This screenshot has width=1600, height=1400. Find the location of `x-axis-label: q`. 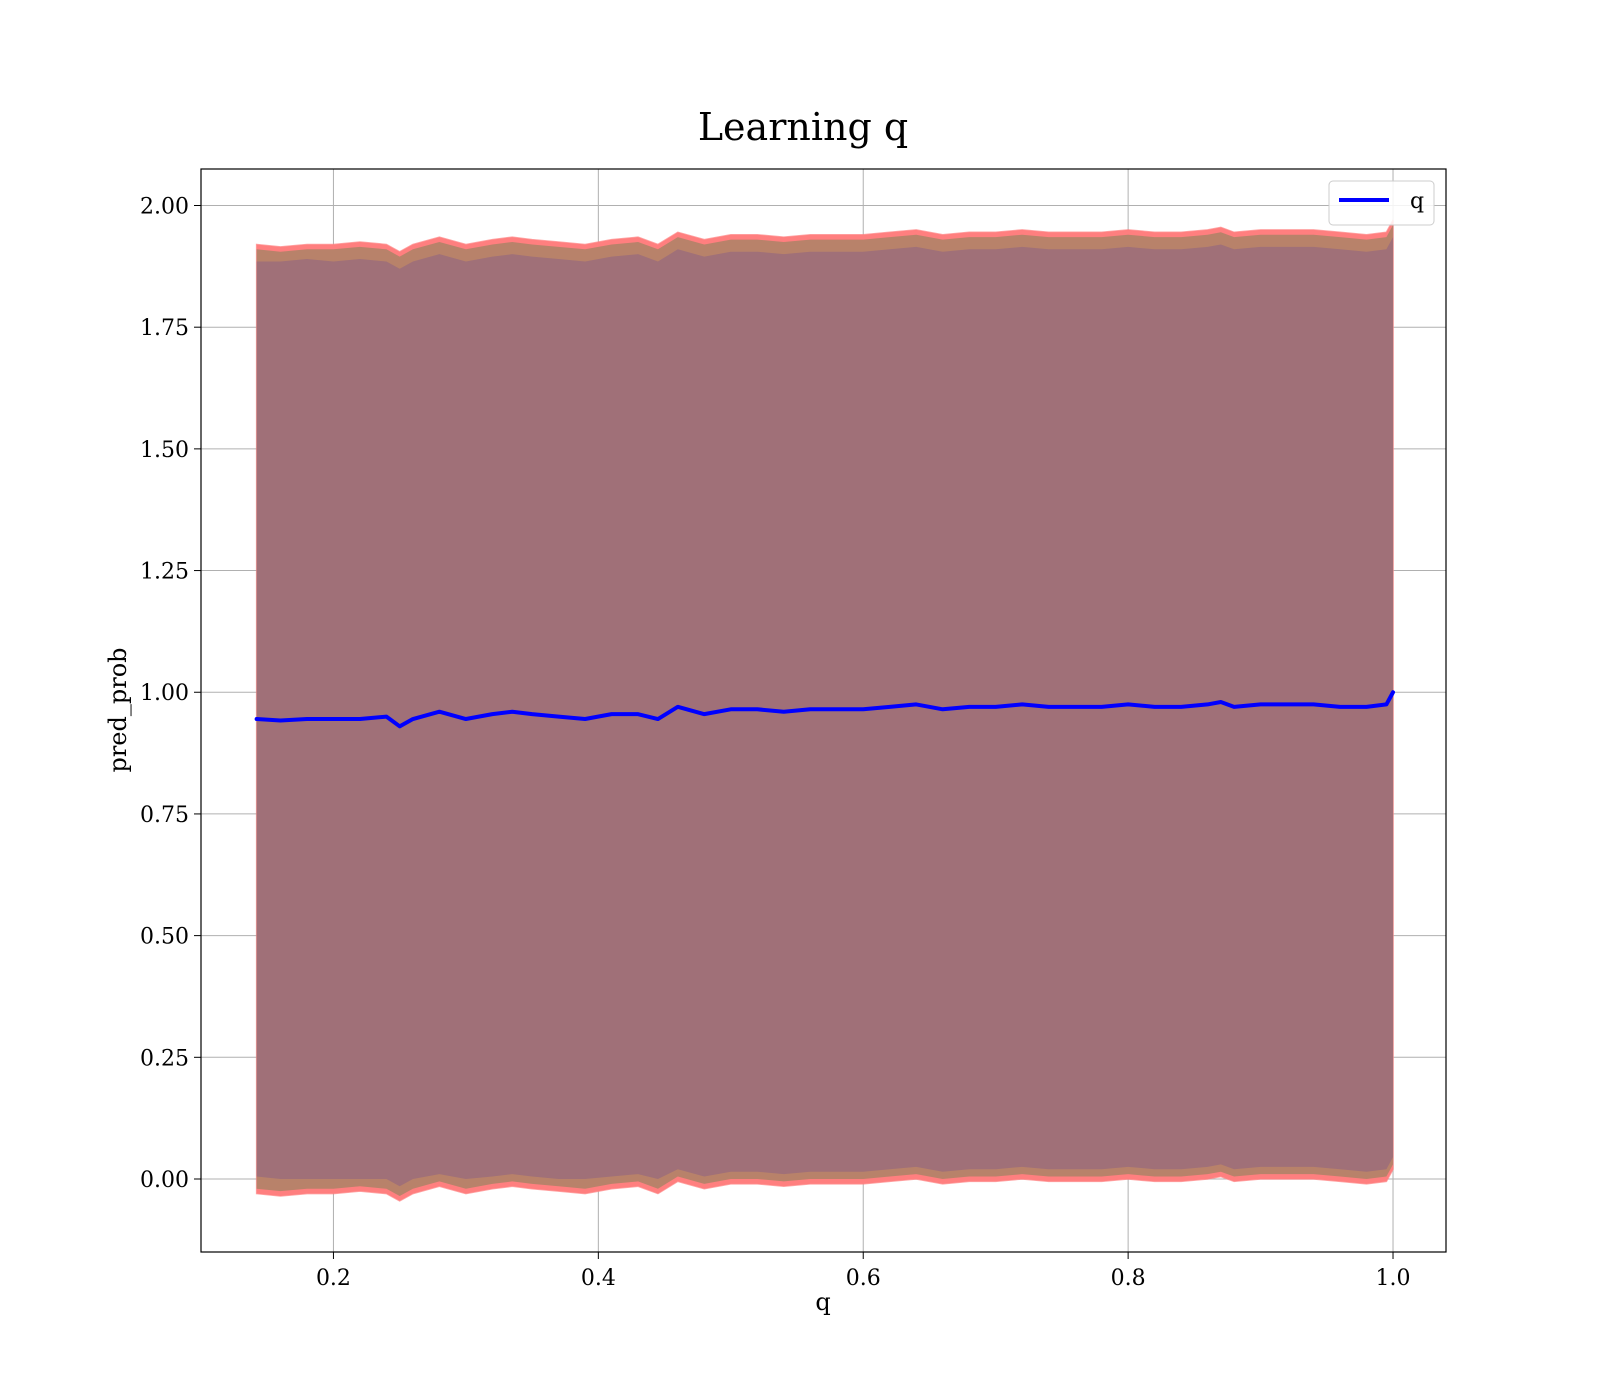

x-axis-label: q is located at coordinates (822, 1302).